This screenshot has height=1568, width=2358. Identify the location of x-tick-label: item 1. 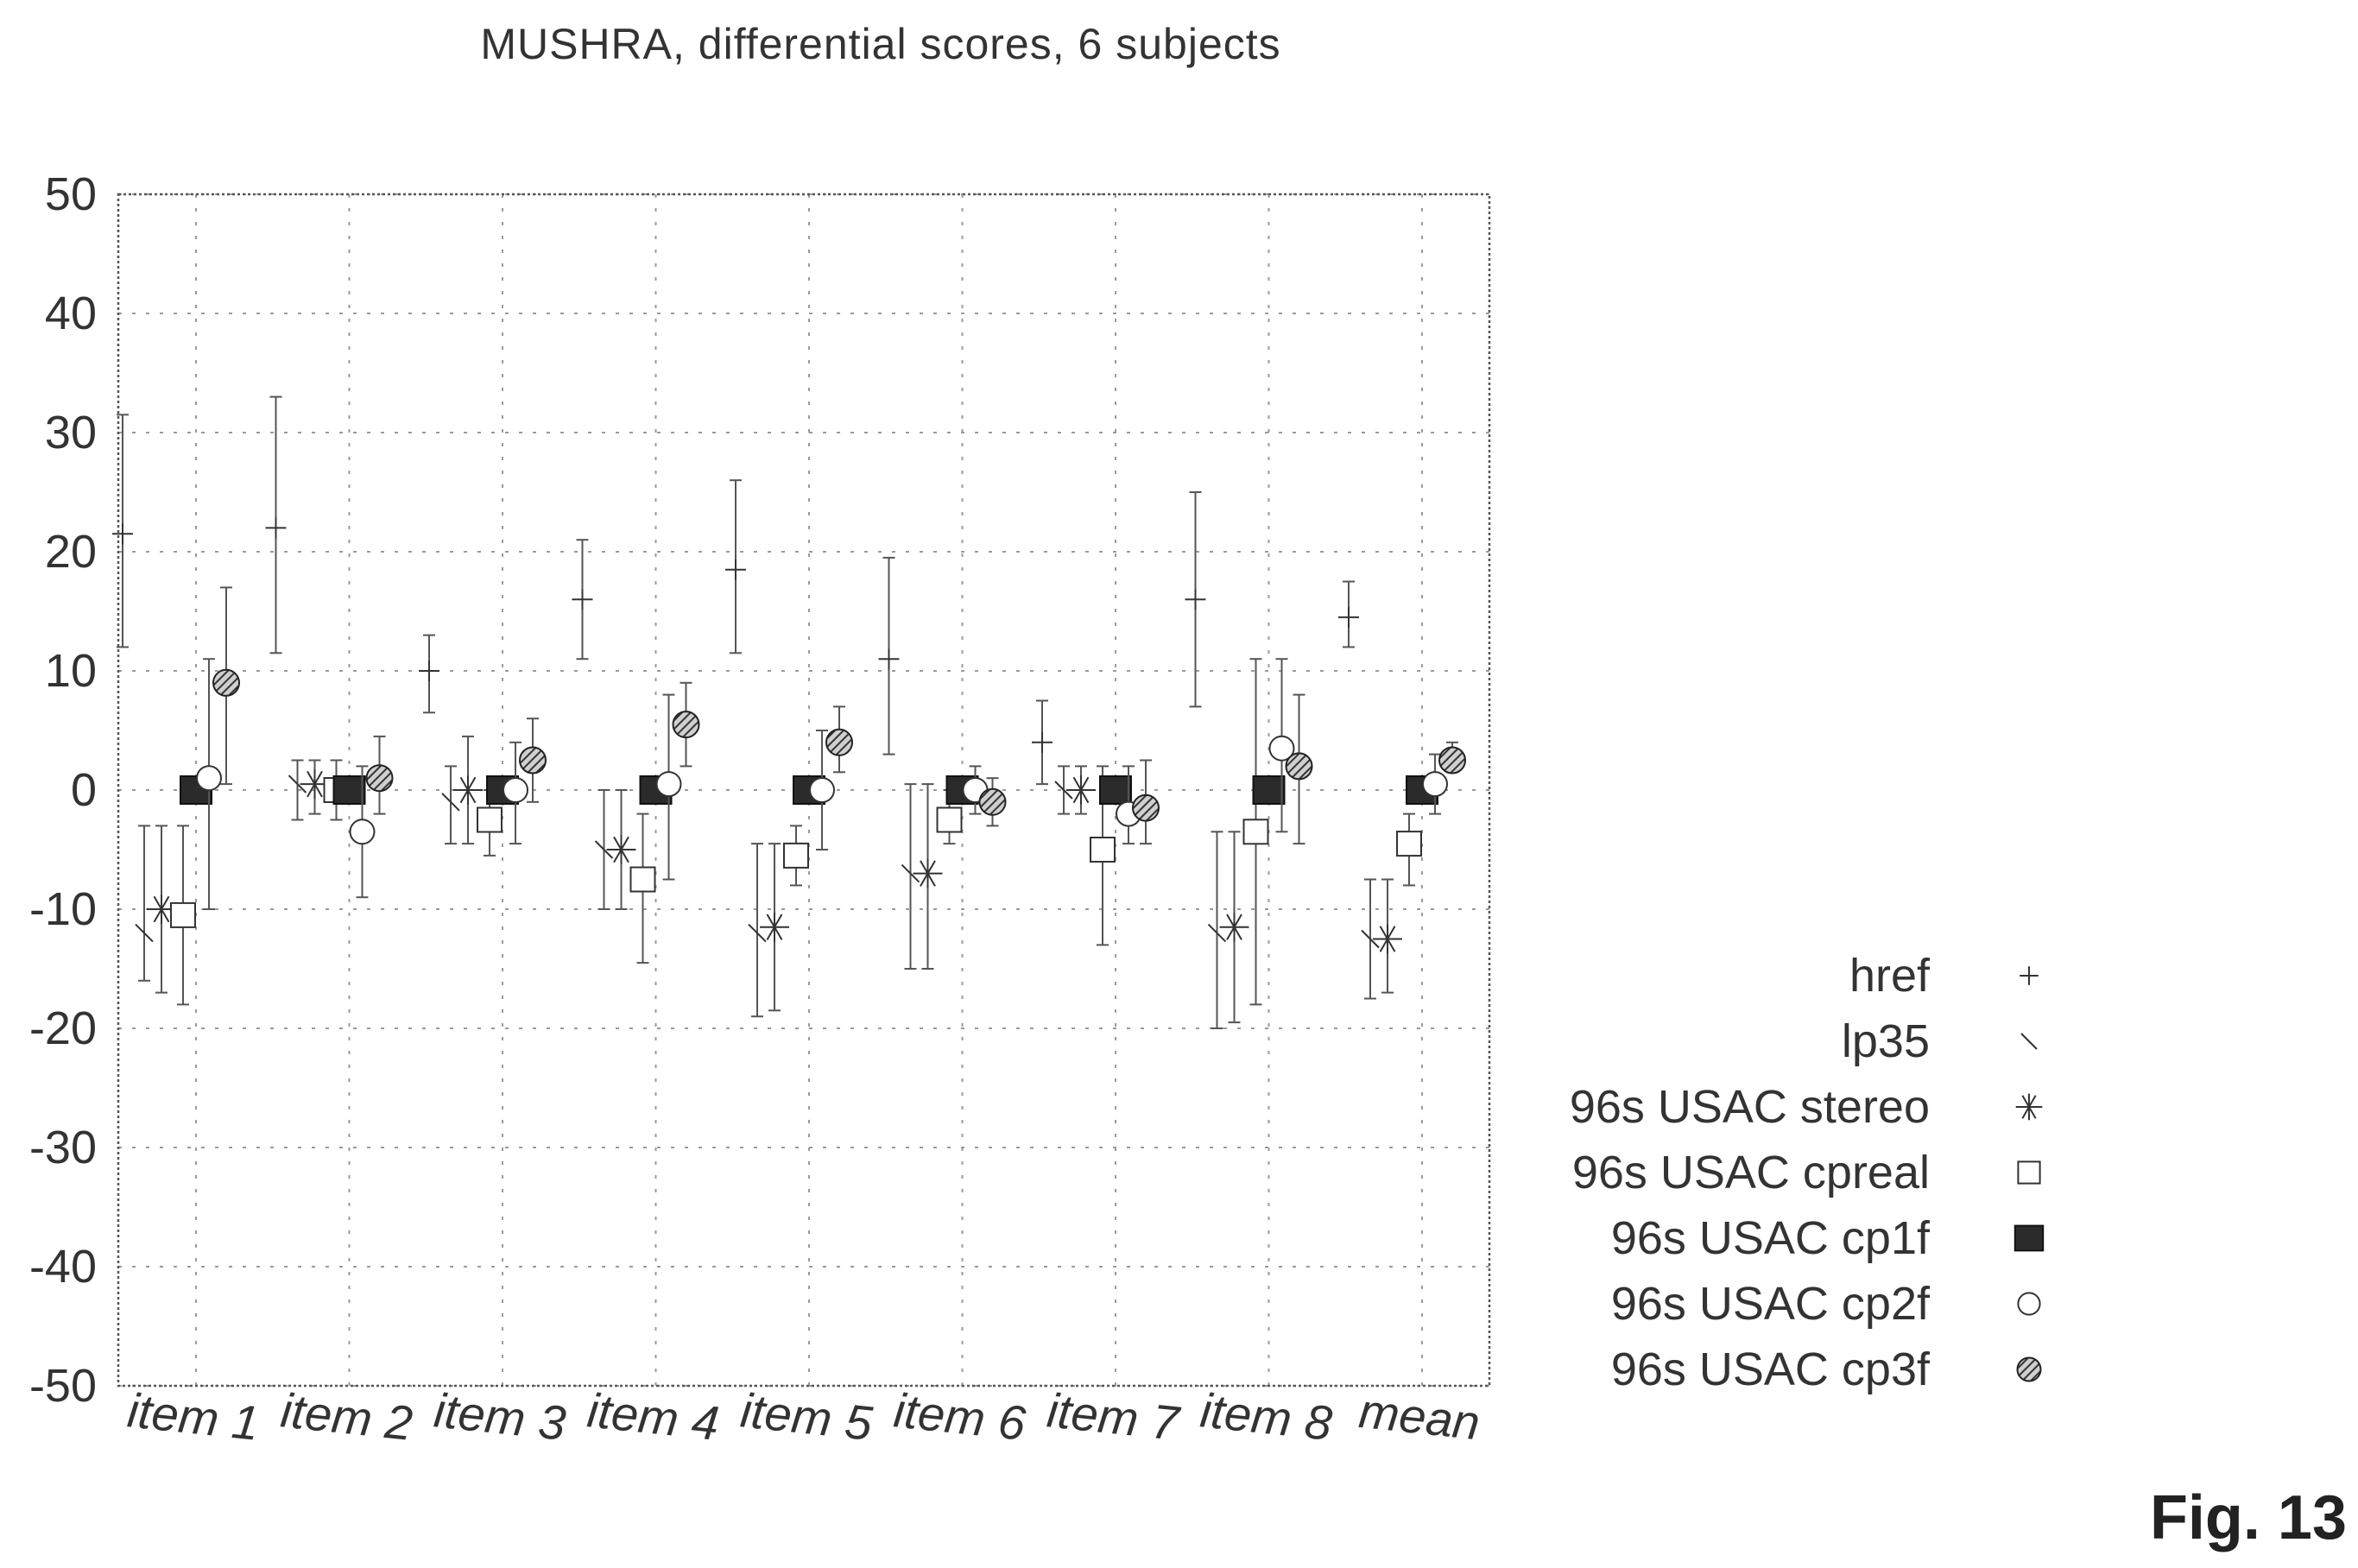
(194, 1416).